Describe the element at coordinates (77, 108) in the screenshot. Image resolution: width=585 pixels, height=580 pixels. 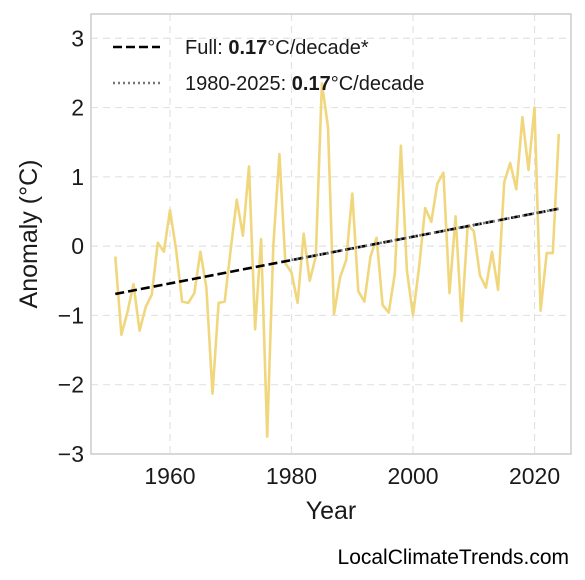
I see `y-tick-label-2: 2` at that location.